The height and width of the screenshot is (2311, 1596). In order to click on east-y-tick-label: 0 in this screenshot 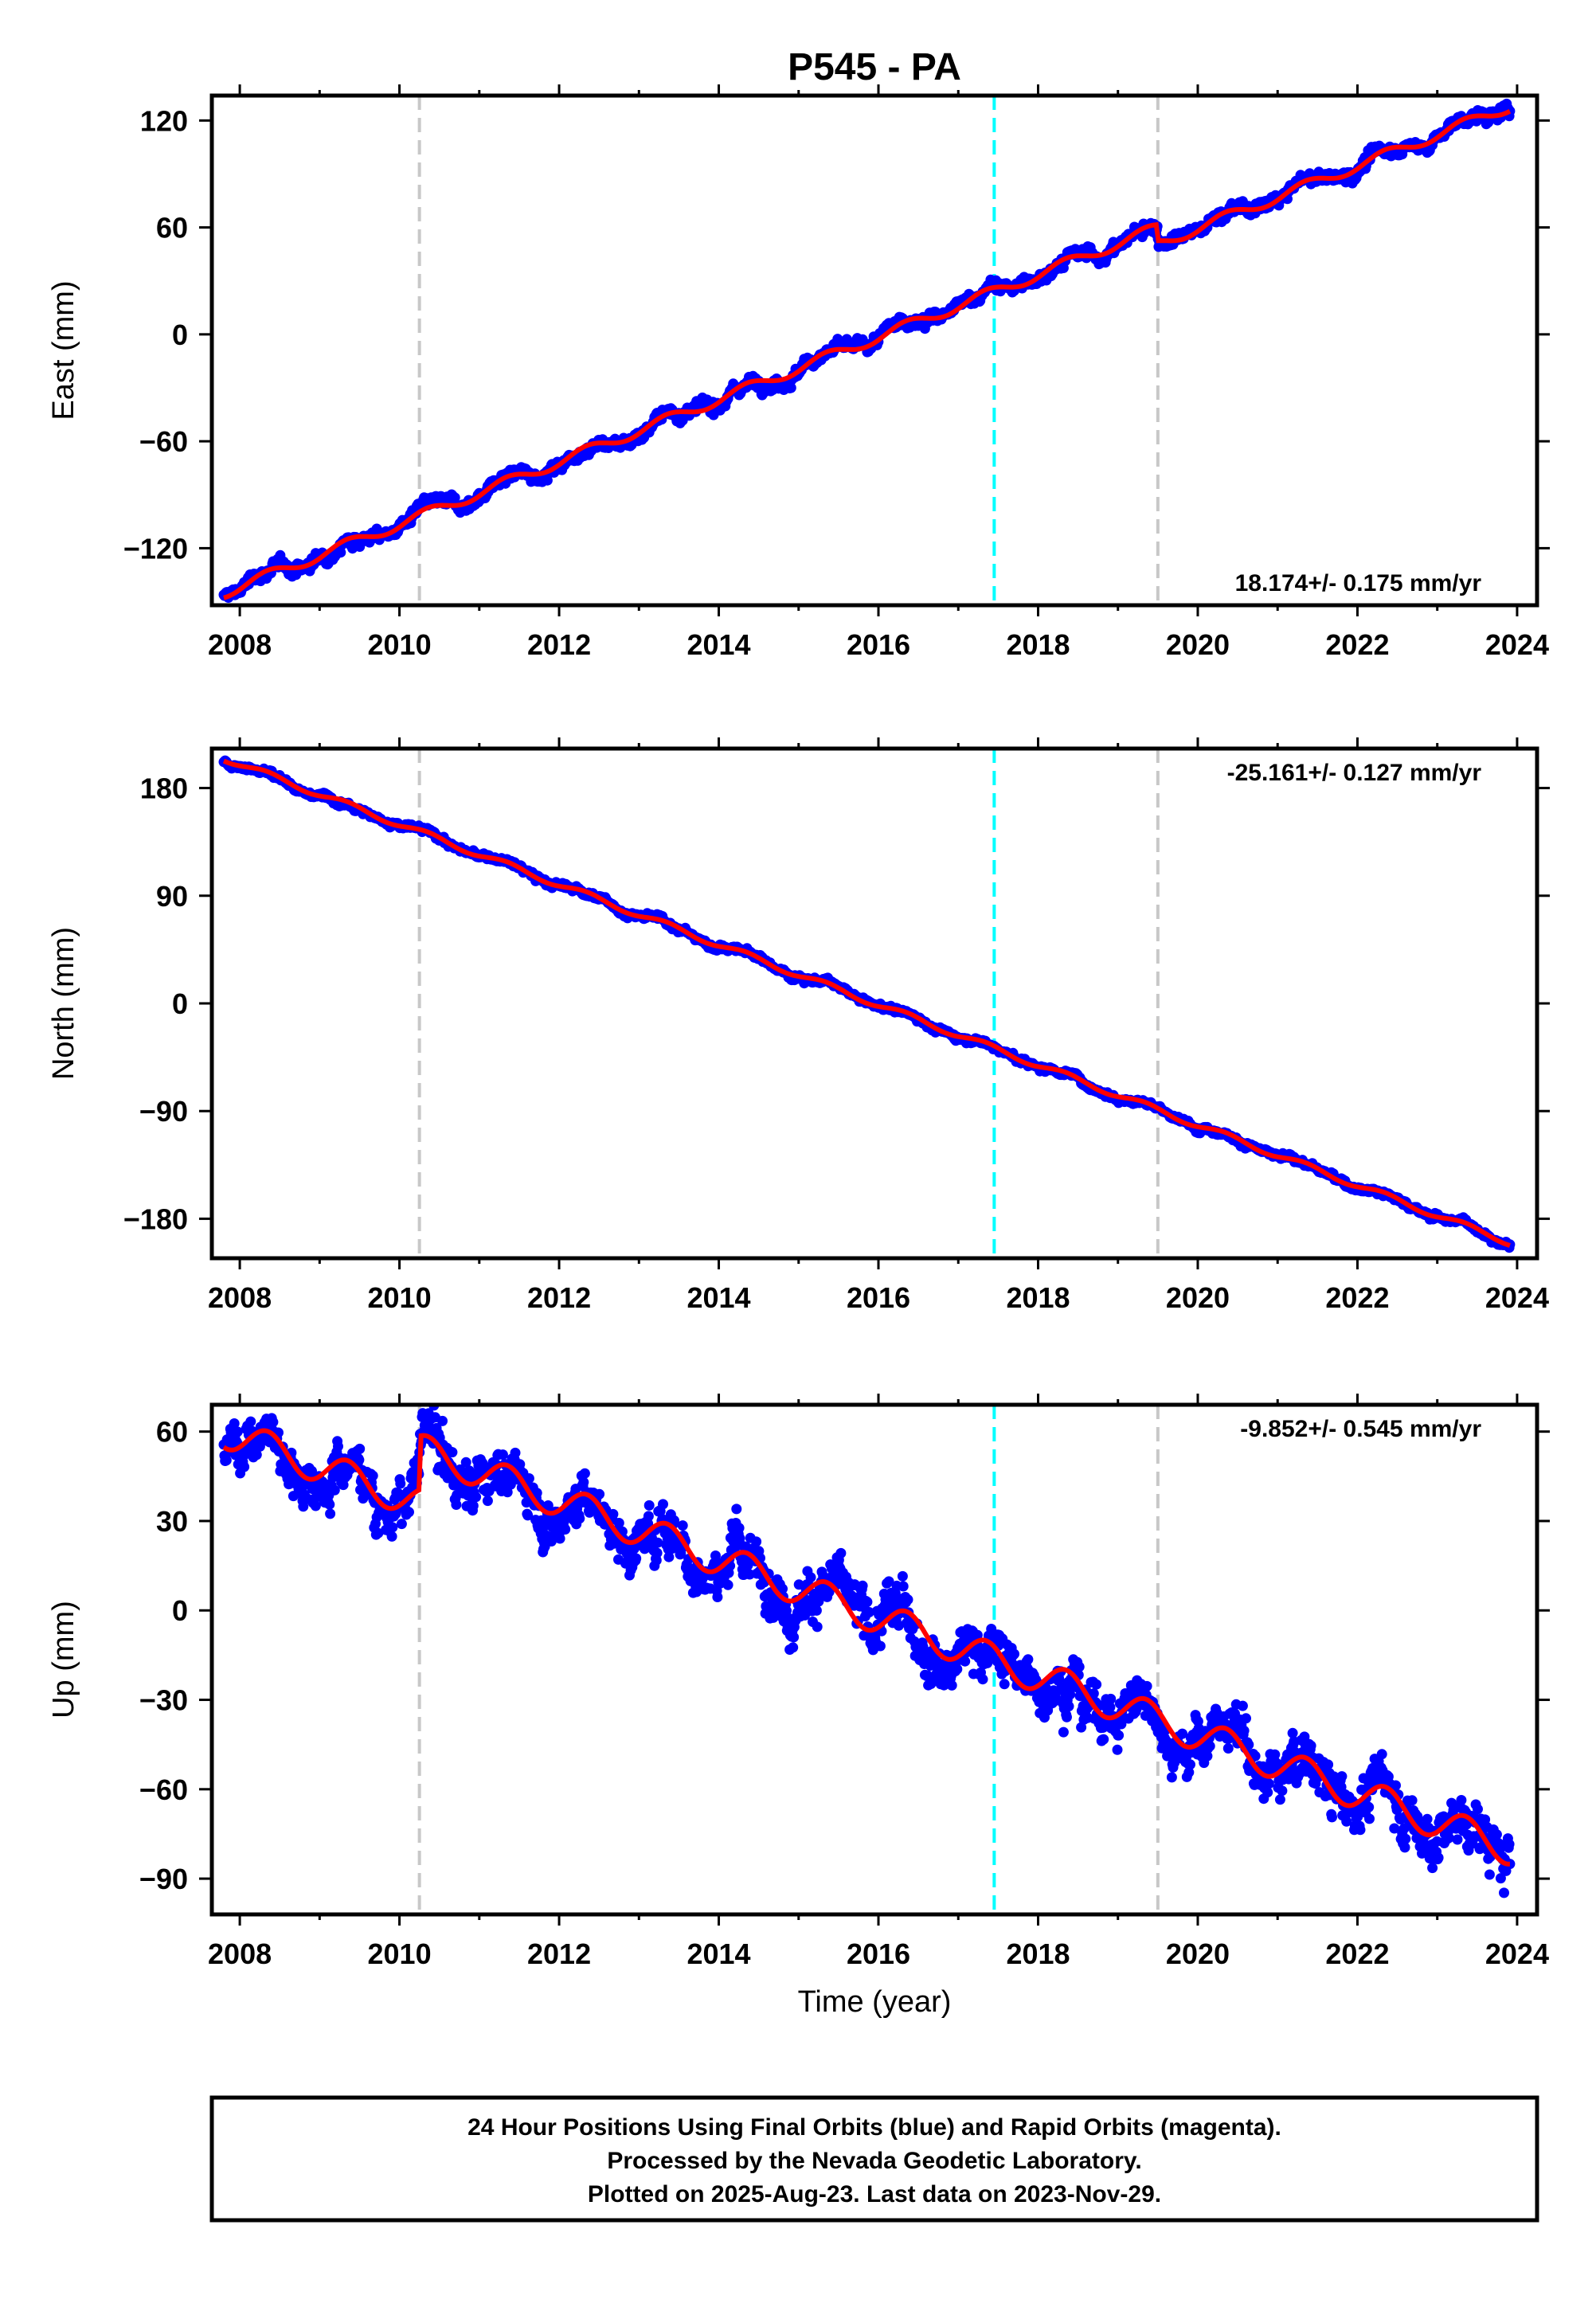, I will do `click(180, 335)`.